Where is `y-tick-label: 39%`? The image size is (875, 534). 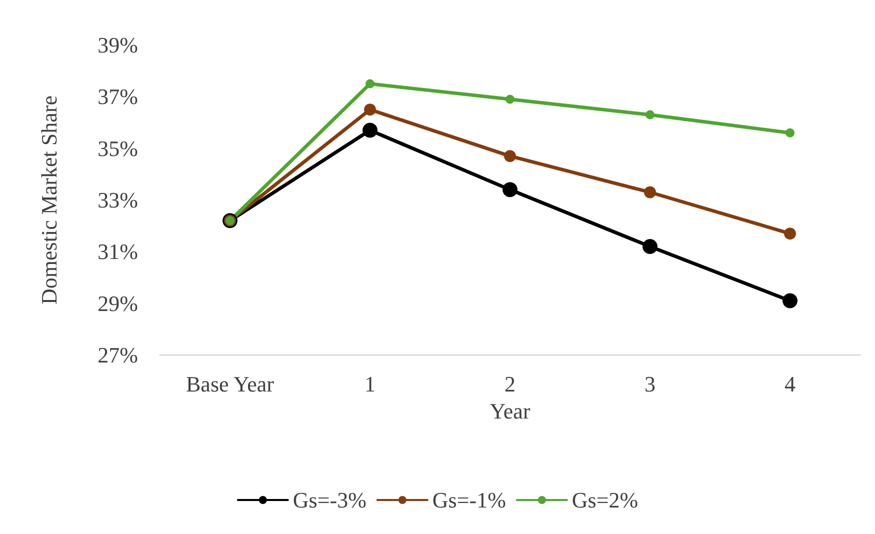 y-tick-label: 39% is located at coordinates (118, 45).